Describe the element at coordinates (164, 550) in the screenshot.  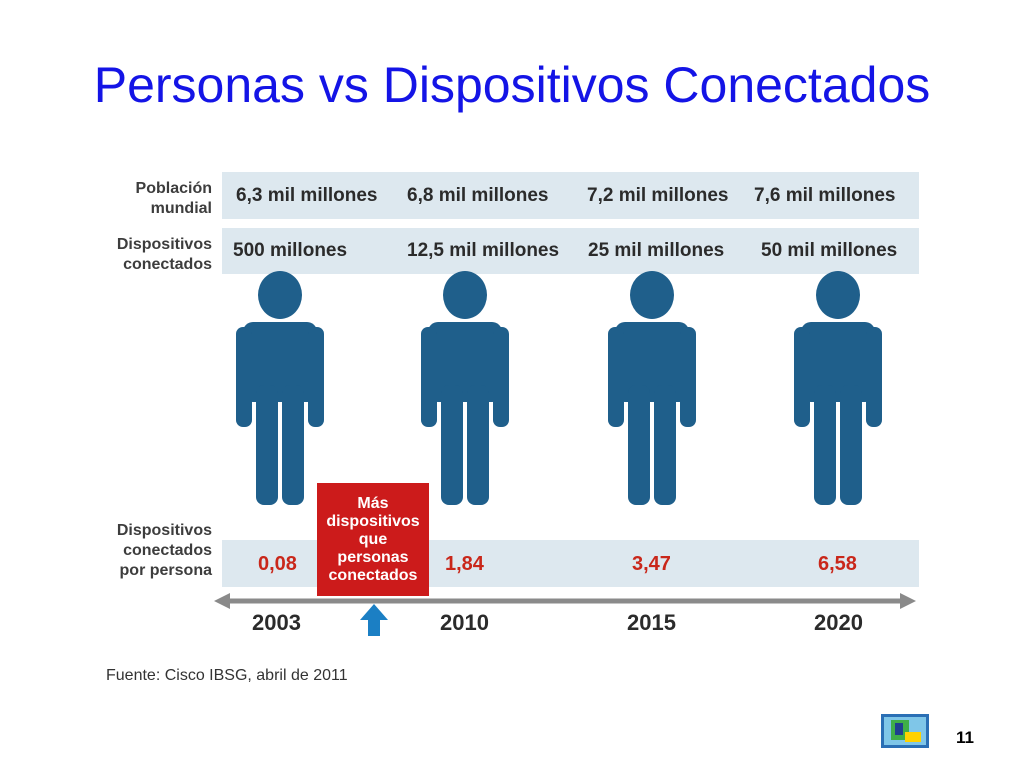
I see `ratio-label-text: Dispositivos conectados por persona` at that location.